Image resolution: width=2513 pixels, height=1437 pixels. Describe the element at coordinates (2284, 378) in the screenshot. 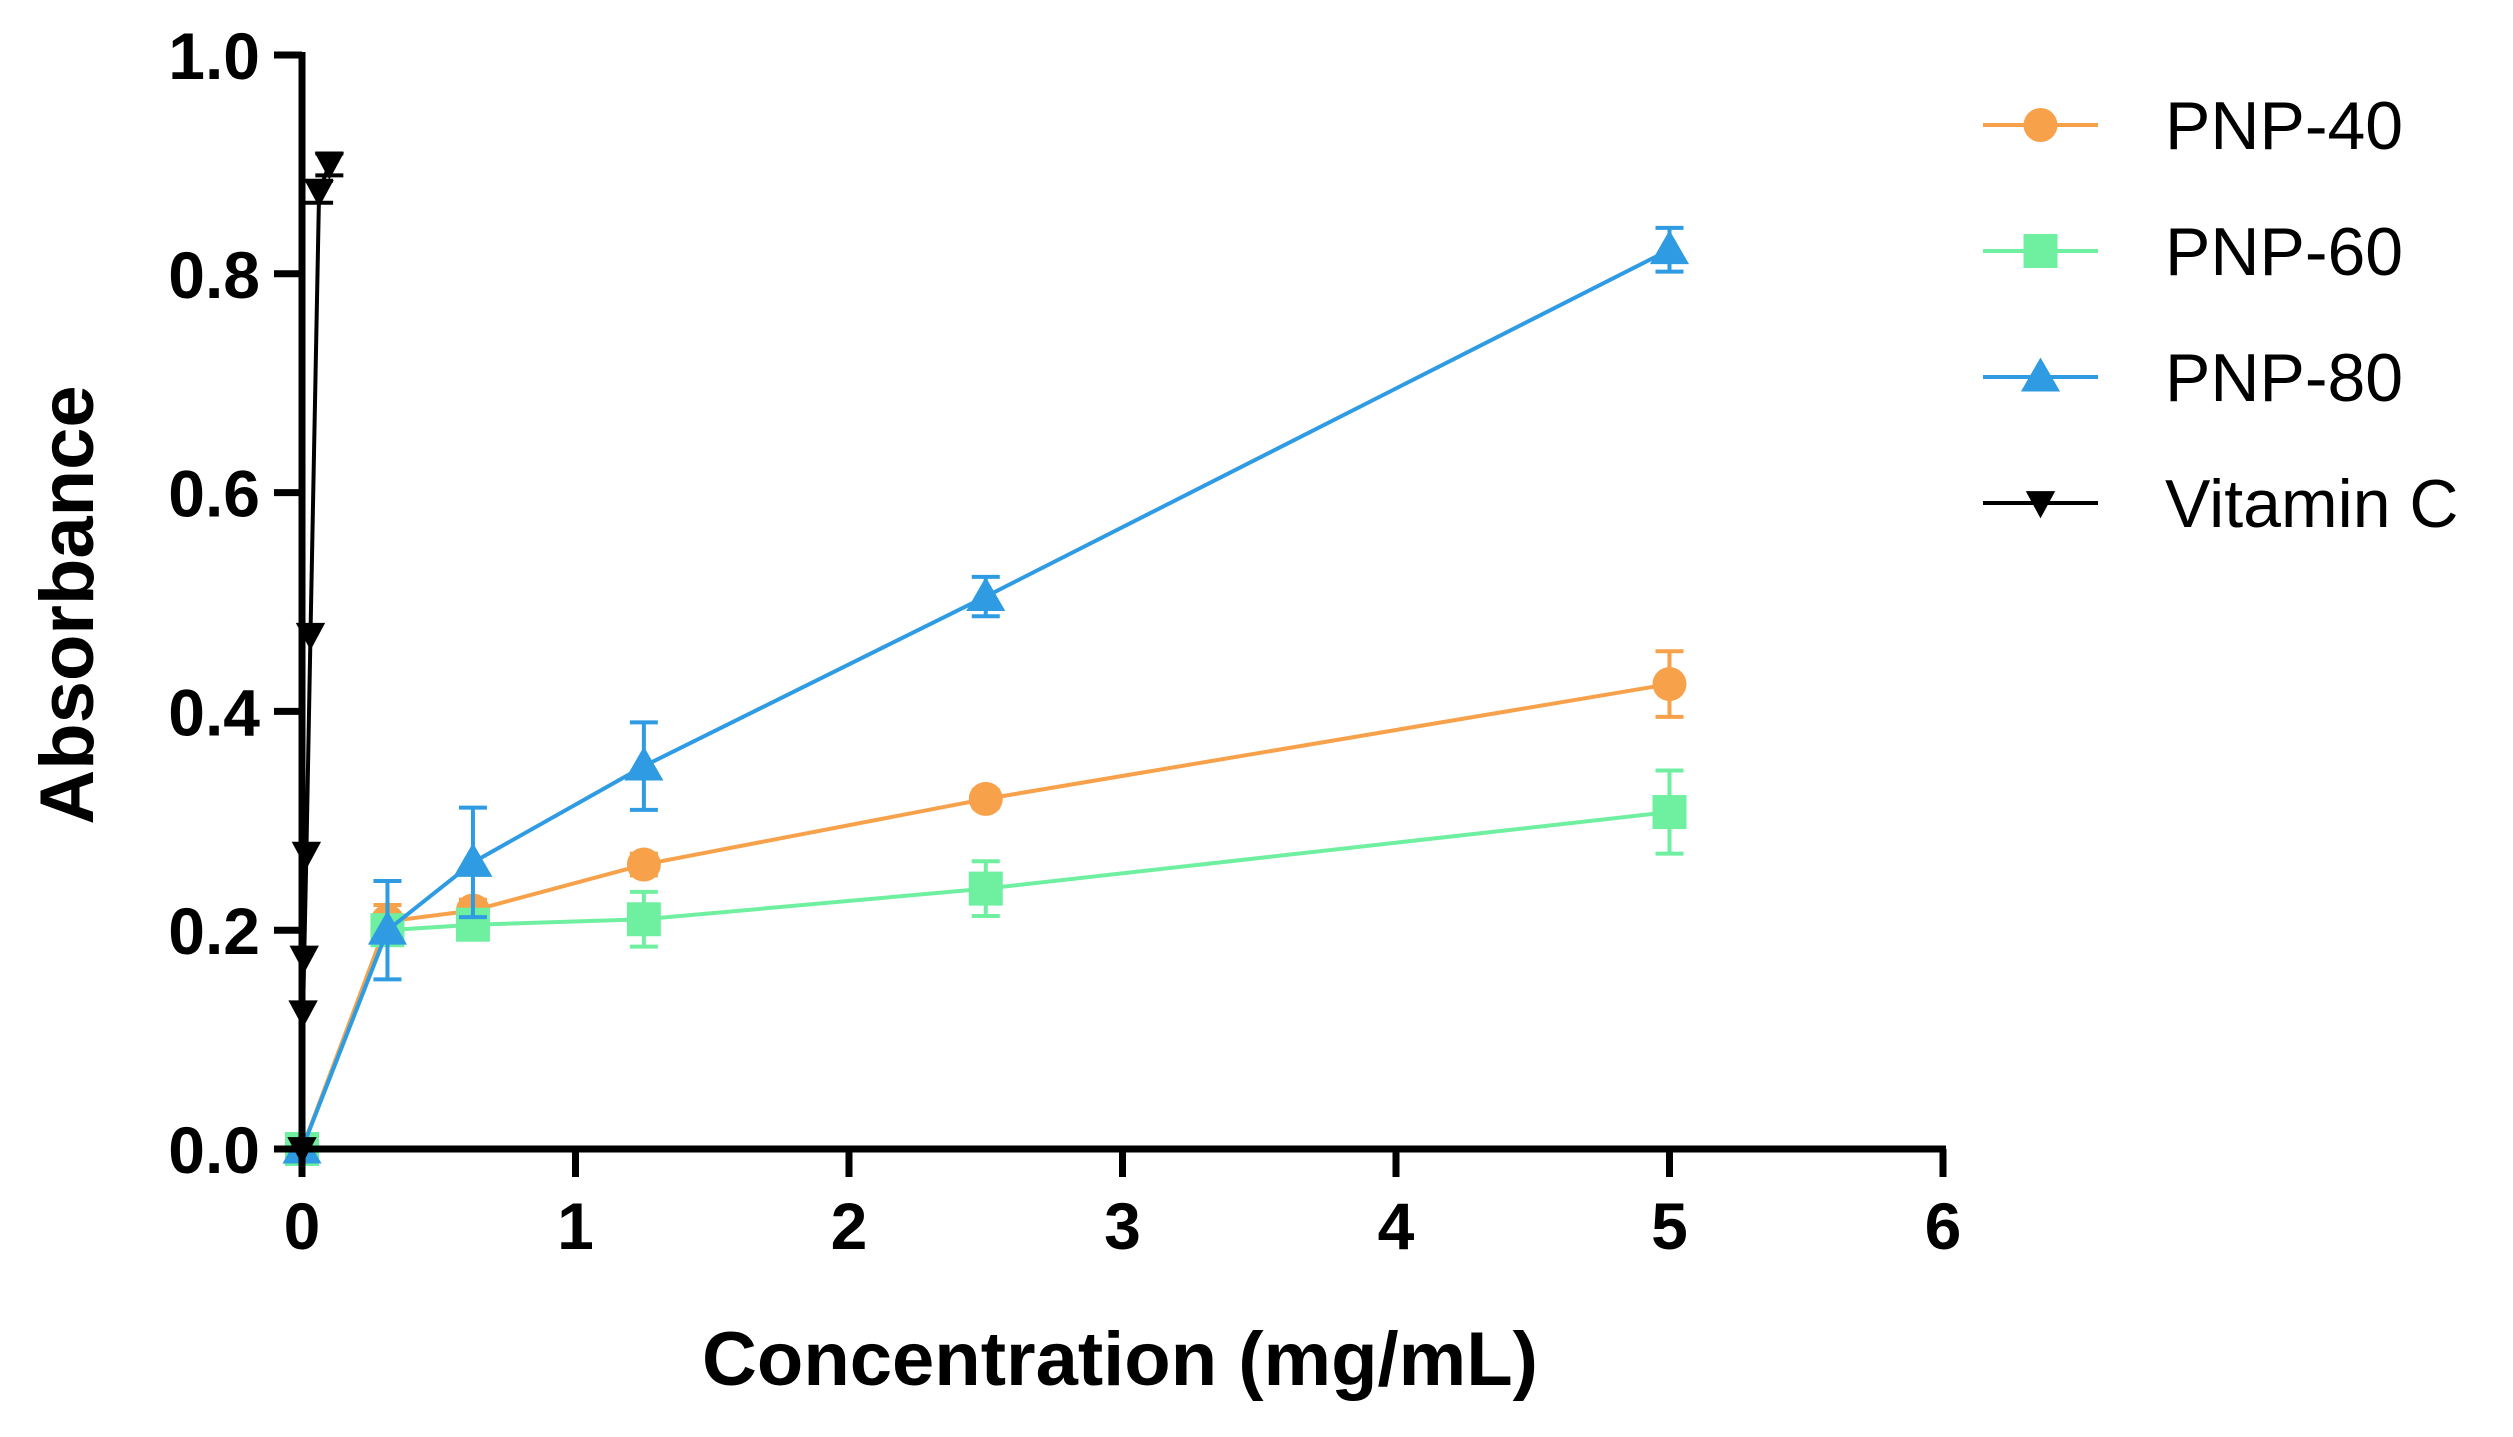

I see `legend-label-pnp-80: PNP-80` at that location.